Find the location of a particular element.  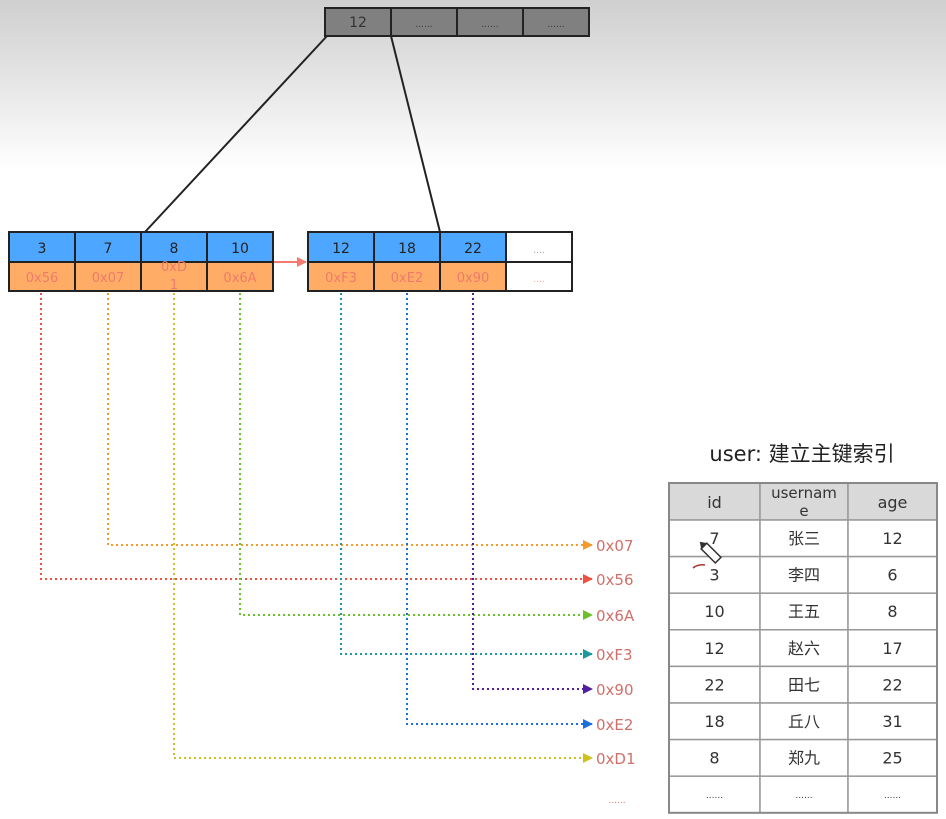

address-label: 0xE2 is located at coordinates (614, 725).